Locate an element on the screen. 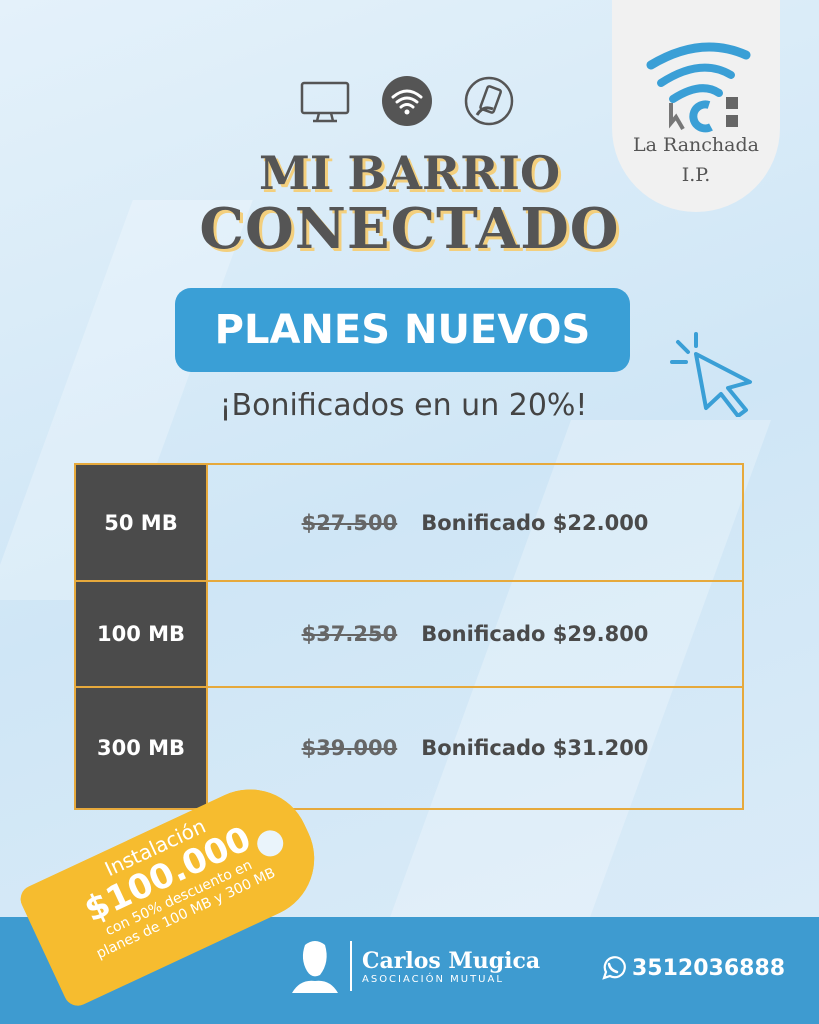 Image resolution: width=819 pixels, height=1024 pixels. new-price: Bonificado $22.000 is located at coordinates (535, 522).